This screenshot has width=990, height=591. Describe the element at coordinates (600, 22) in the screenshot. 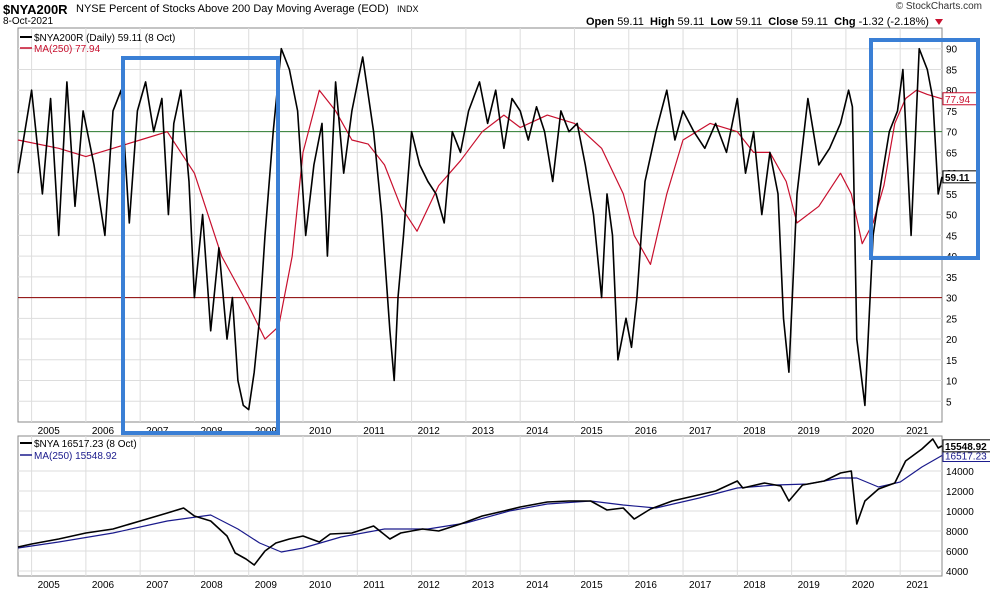

I see `open-label: Open` at that location.